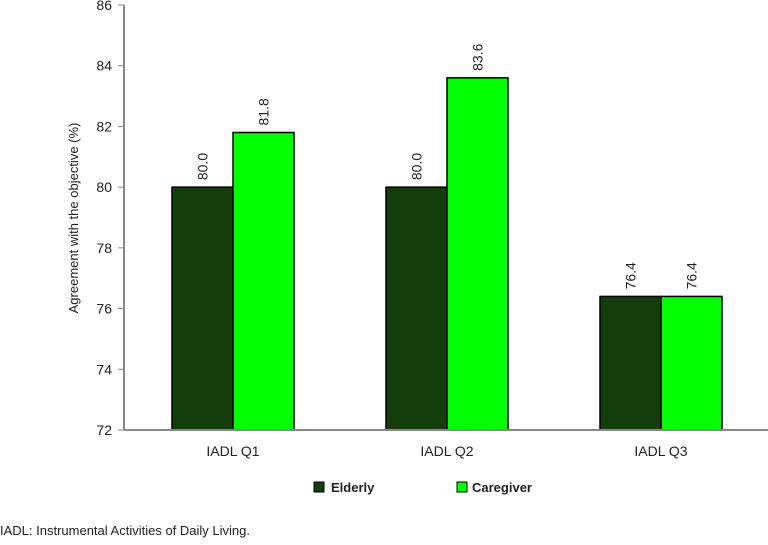 The image size is (768, 545). What do you see at coordinates (104, 6) in the screenshot?
I see `y-tick-label: 86` at bounding box center [104, 6].